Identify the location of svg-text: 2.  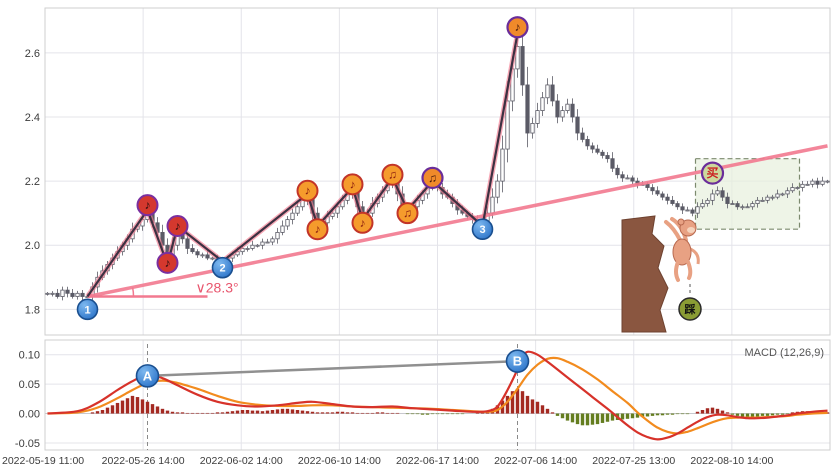
(222, 269).